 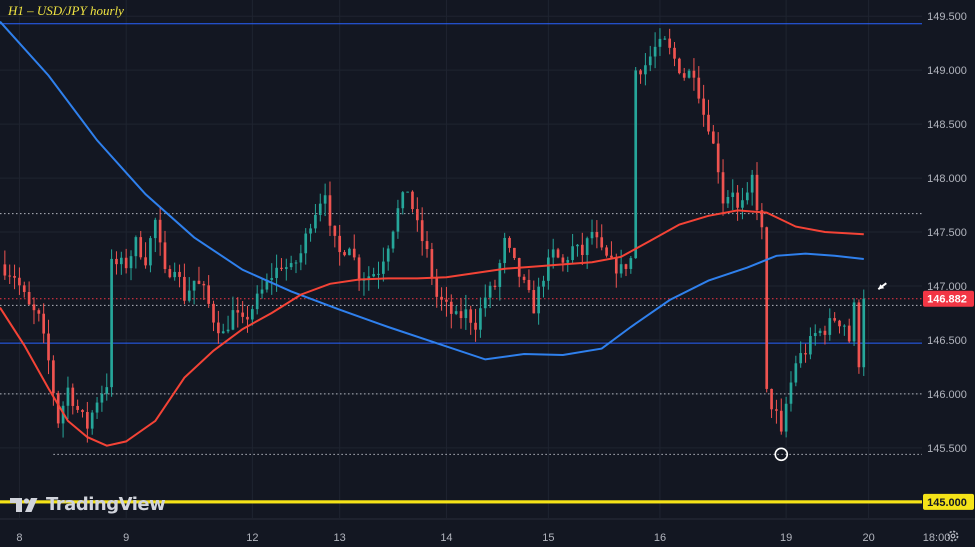 I want to click on x-tick-label: 13, so click(x=340, y=538).